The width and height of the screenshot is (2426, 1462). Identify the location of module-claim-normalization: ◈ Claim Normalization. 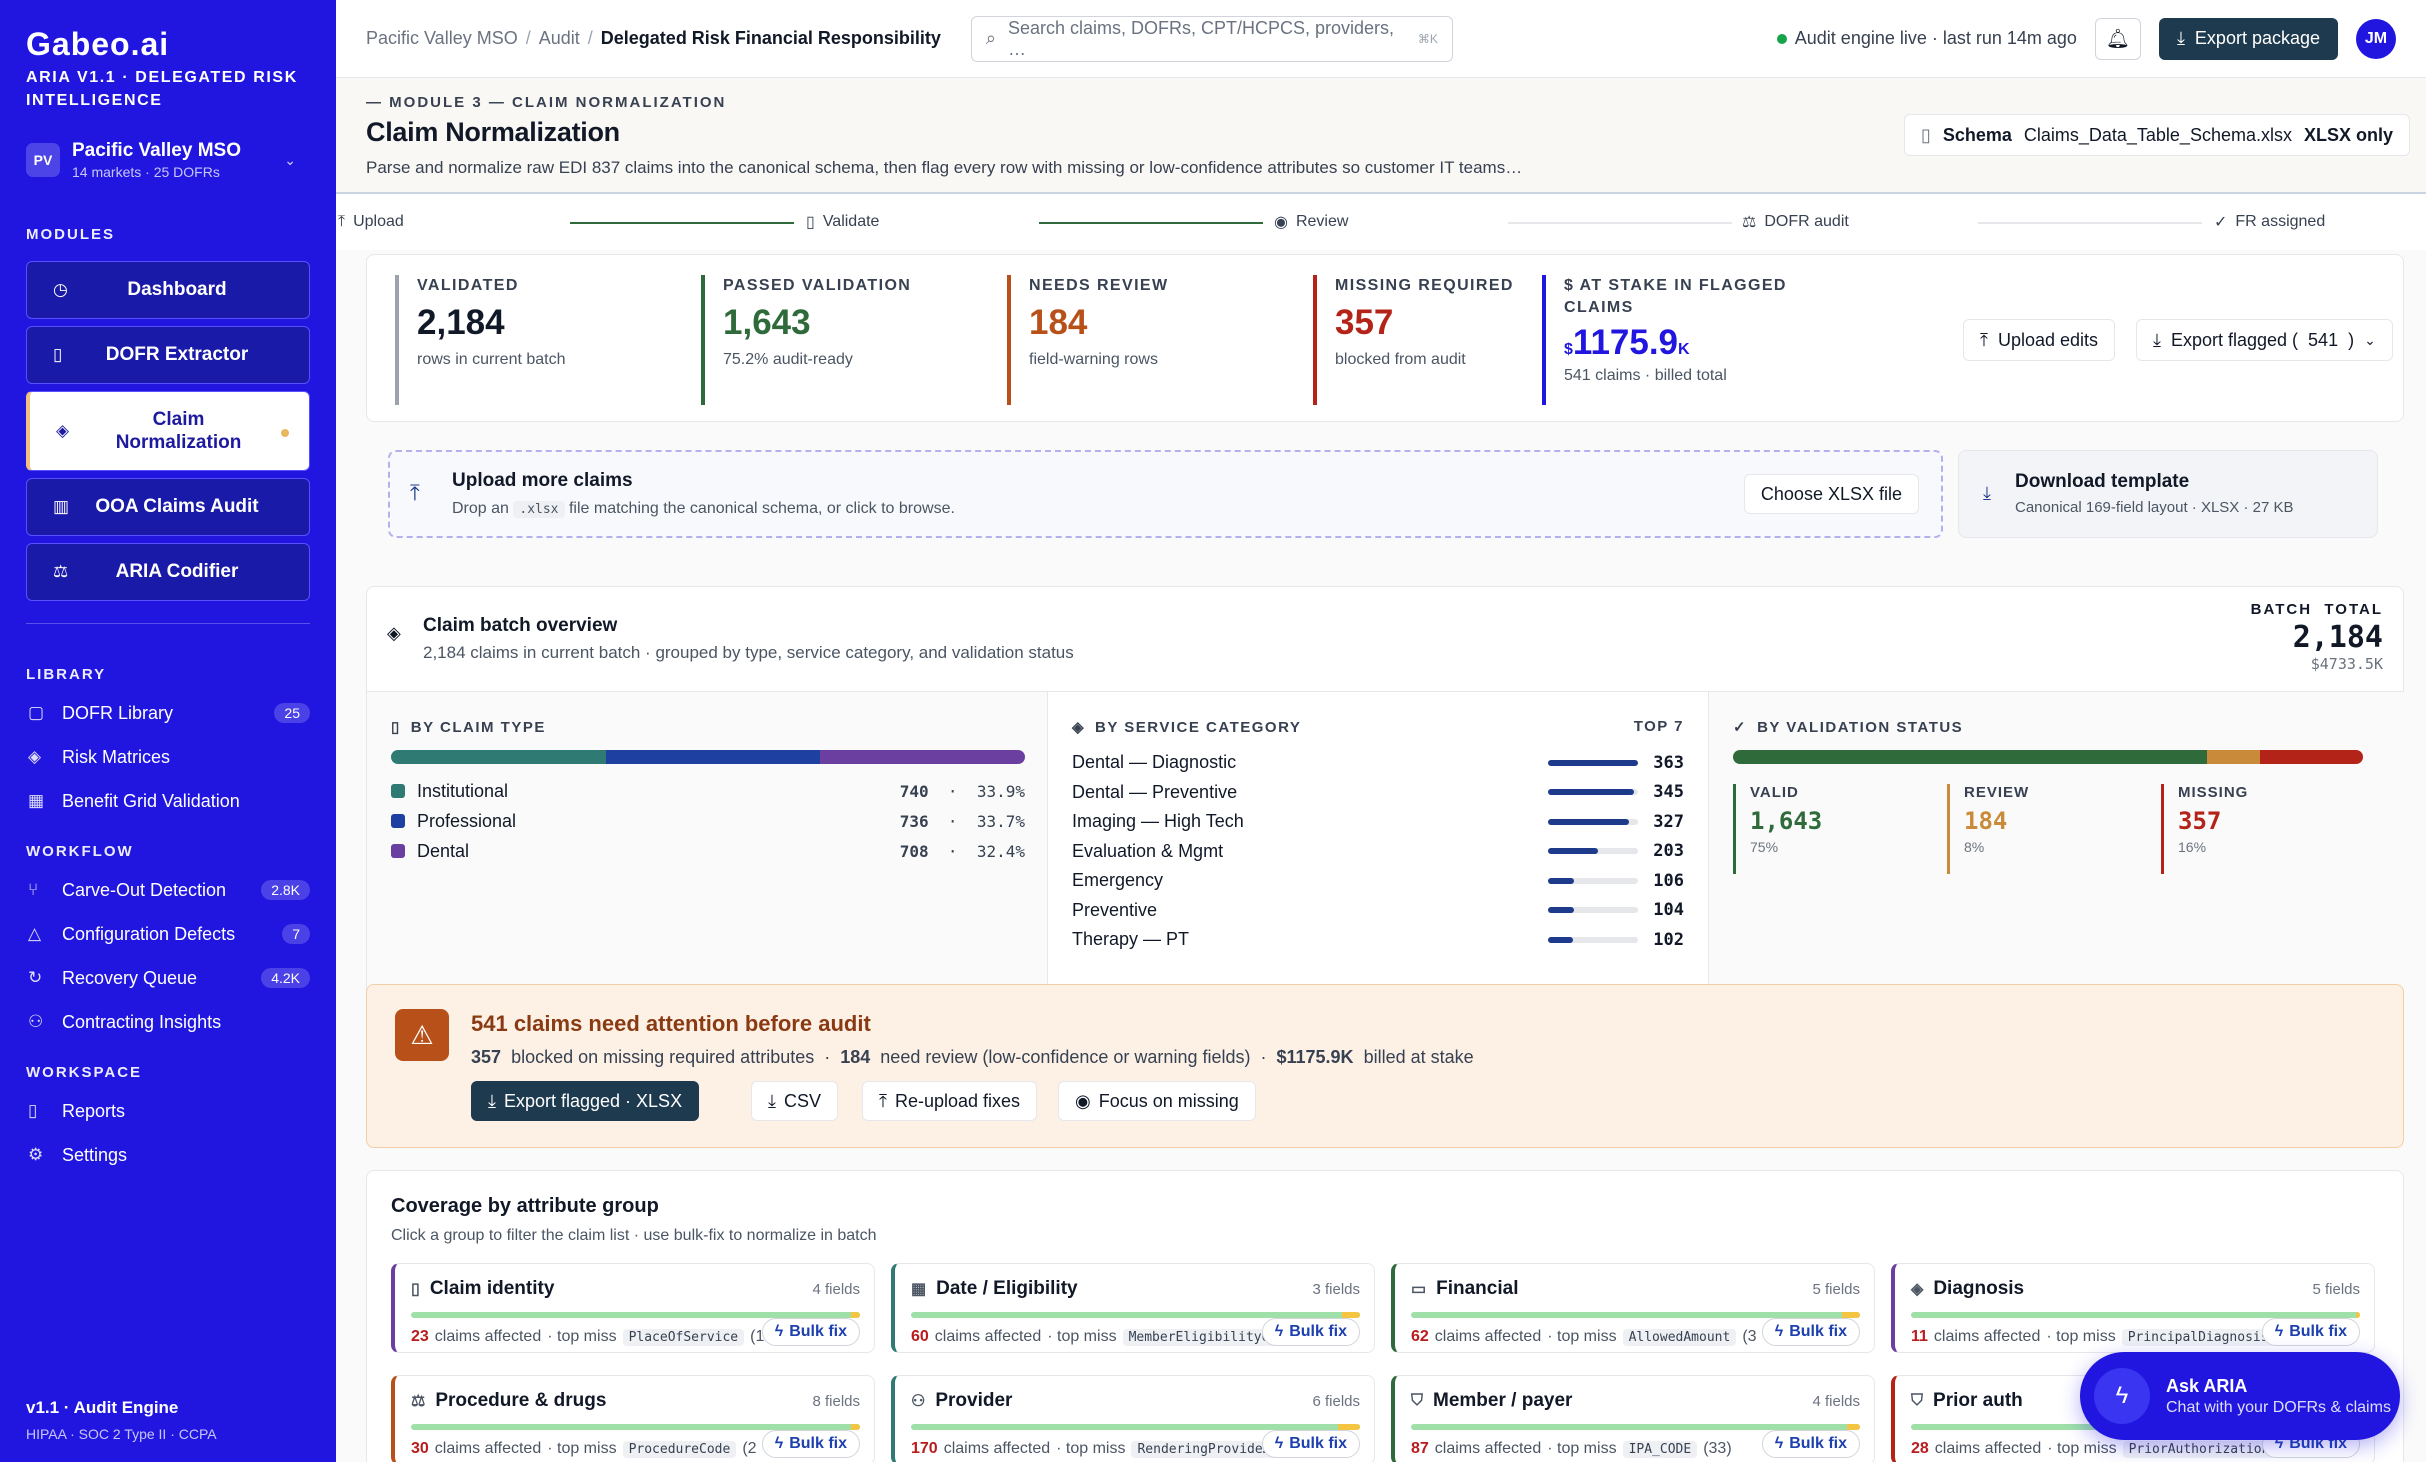
(168, 431).